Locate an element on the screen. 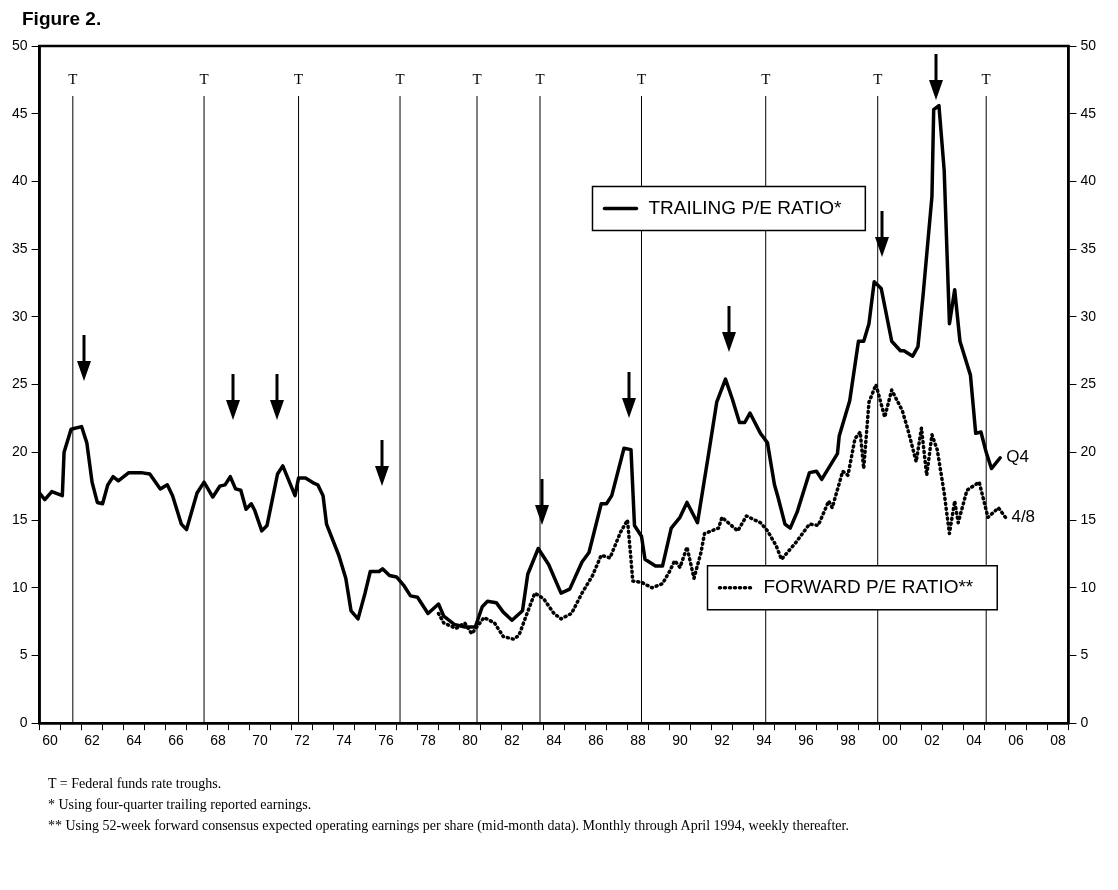 This screenshot has height=890, width=1118. y-tick-label: 20 is located at coordinates (19, 451).